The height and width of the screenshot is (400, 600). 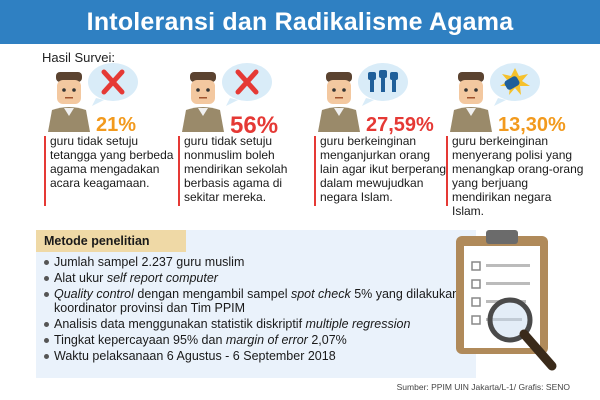 What do you see at coordinates (116, 125) in the screenshot?
I see `stat-percent: 21%` at bounding box center [116, 125].